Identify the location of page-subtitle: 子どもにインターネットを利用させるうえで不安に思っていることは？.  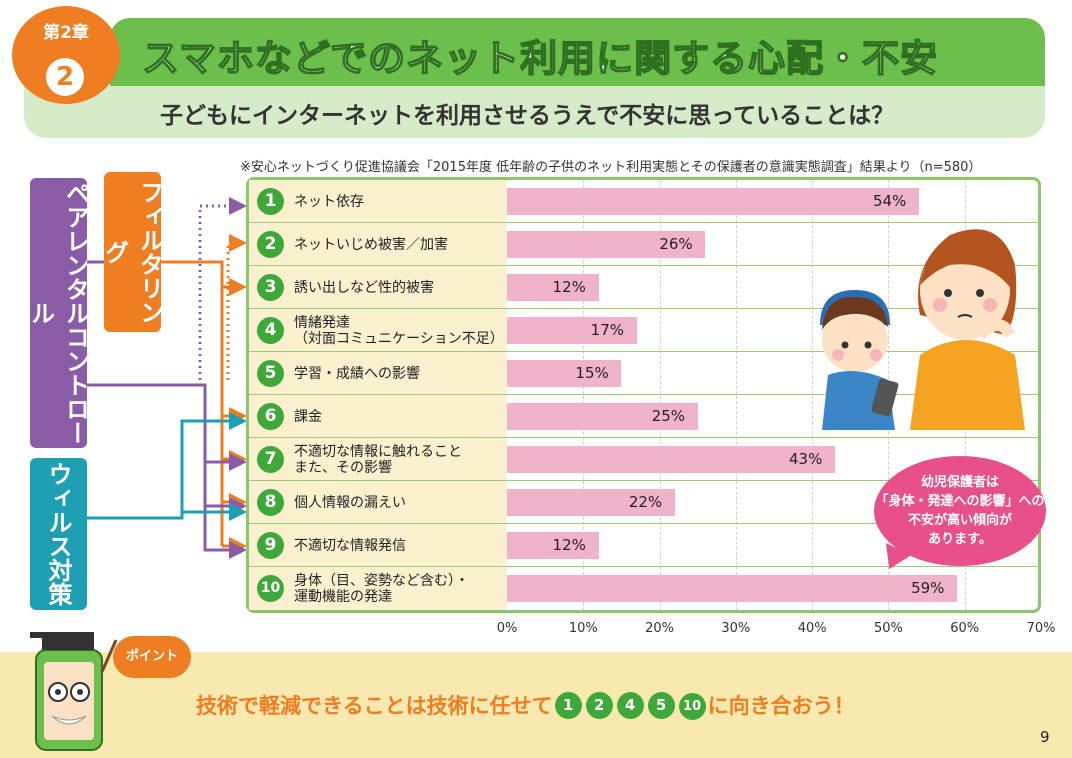
(527, 116).